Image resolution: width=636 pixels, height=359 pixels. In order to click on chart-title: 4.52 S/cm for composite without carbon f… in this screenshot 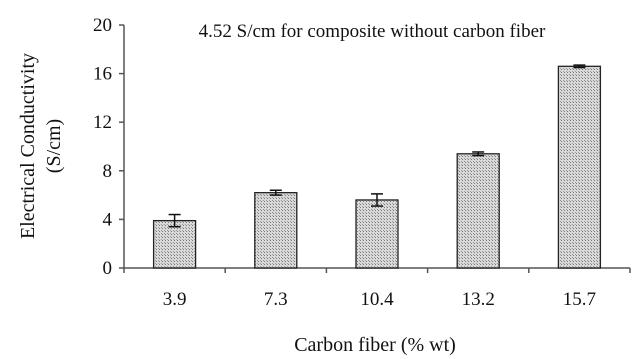, I will do `click(372, 31)`.